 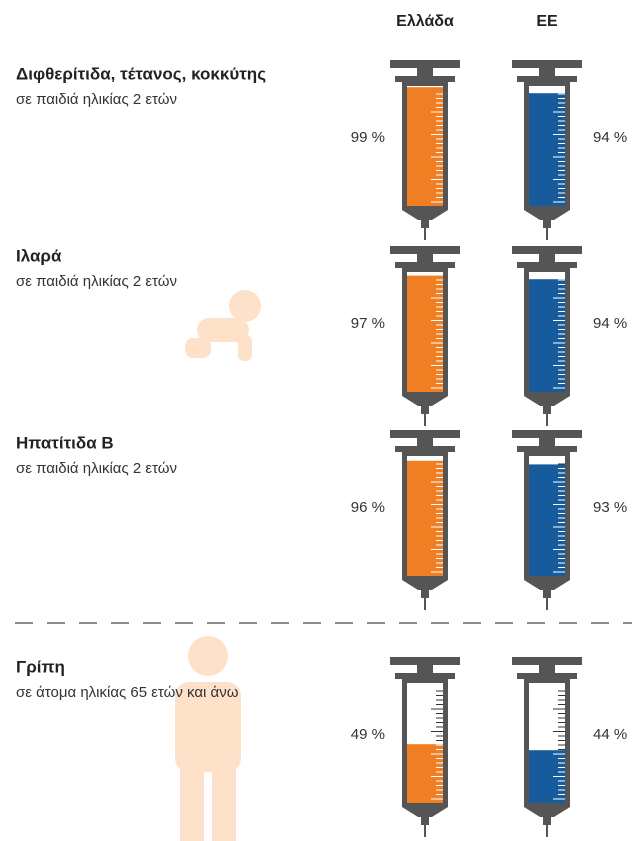 I want to click on category-title: Διφθερίτιδα, τέτανος, κοκκύτης, so click(x=141, y=73).